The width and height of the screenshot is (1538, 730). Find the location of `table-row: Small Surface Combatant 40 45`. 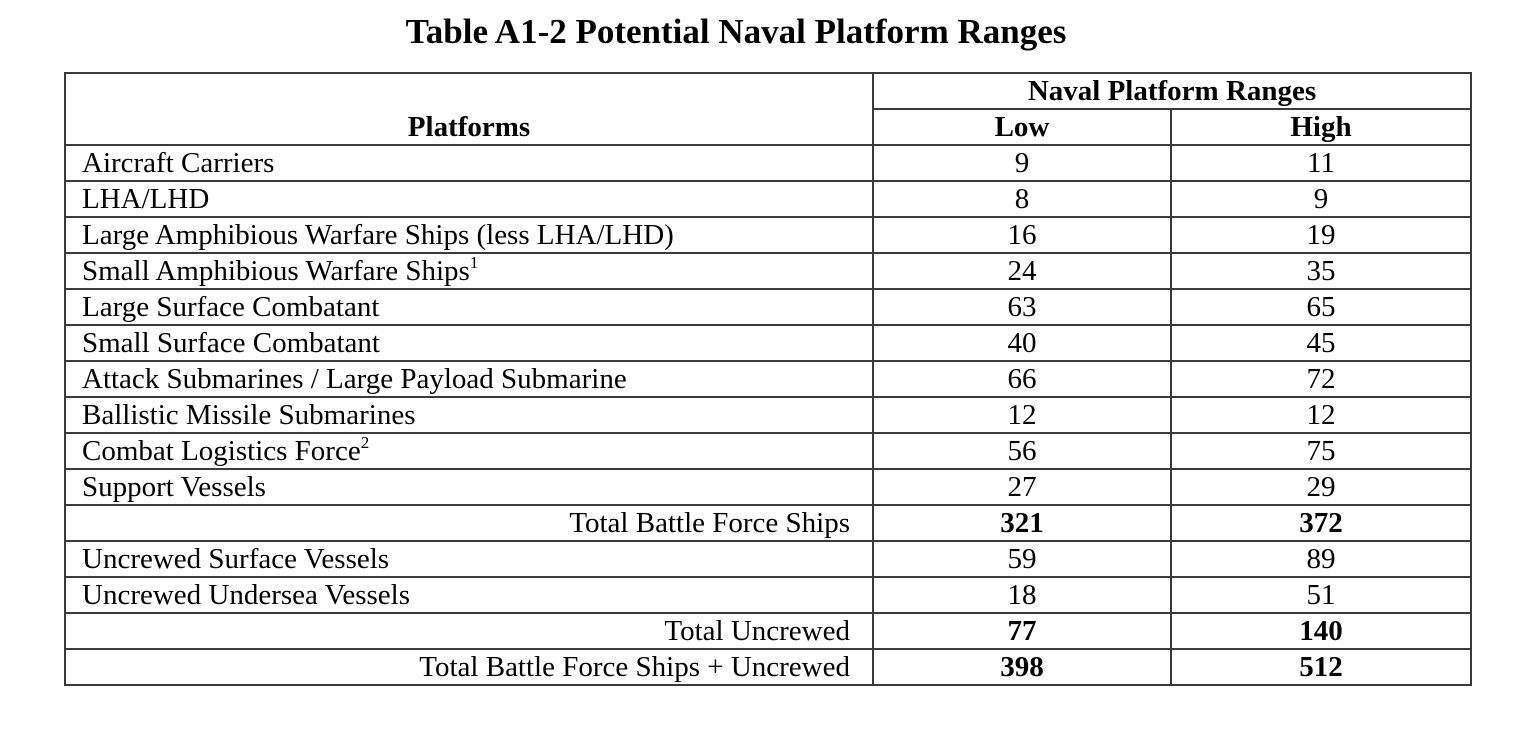

table-row: Small Surface Combatant 40 45 is located at coordinates (768, 343).